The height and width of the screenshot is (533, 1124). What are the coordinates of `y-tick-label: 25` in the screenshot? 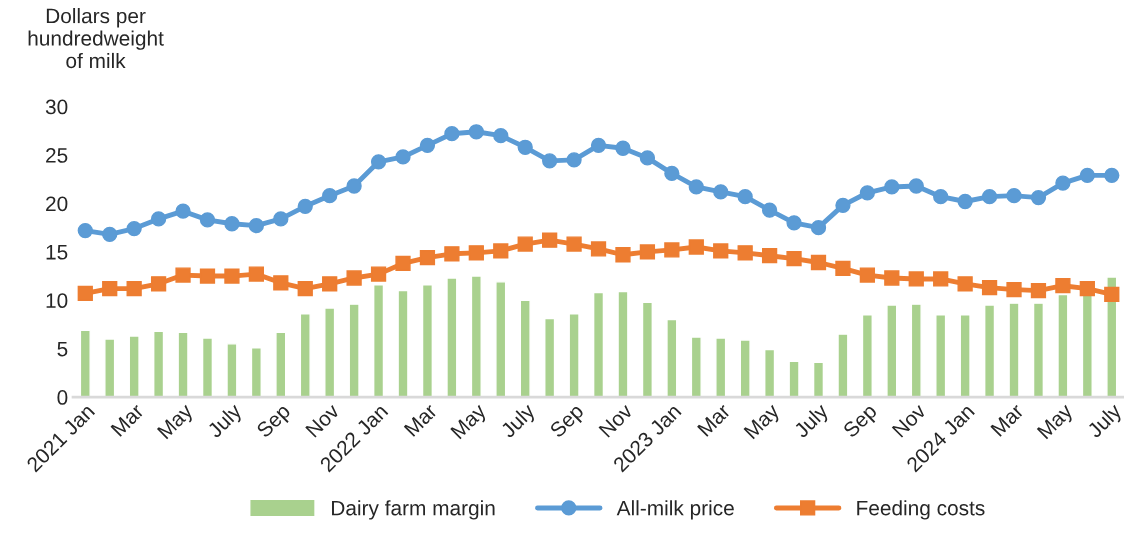 It's located at (57, 155).